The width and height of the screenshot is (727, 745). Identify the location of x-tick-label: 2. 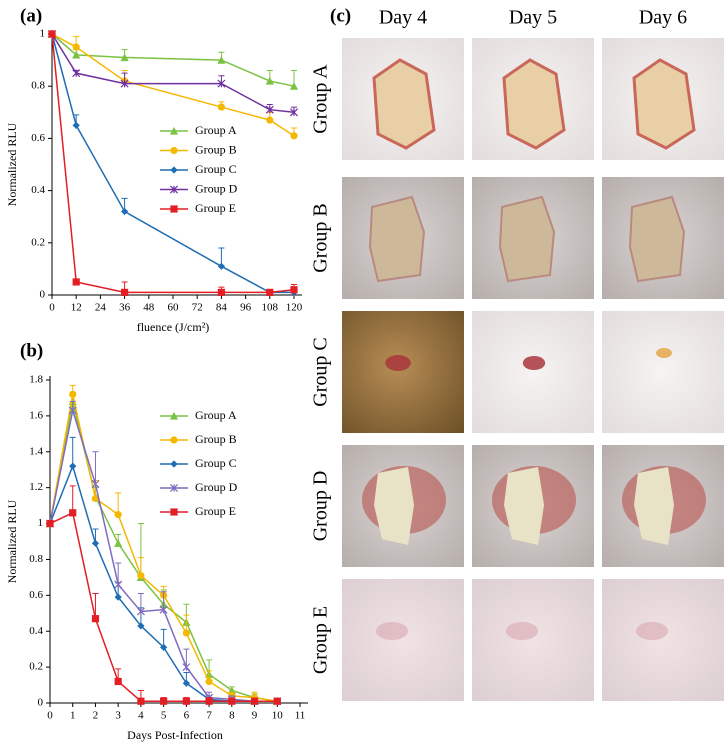
(96, 716).